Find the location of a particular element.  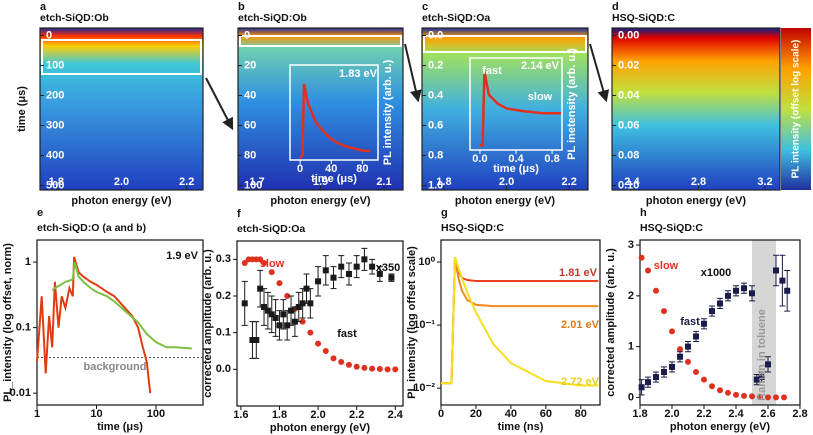

x-tick-label: 1.9 is located at coordinates (320, 182).